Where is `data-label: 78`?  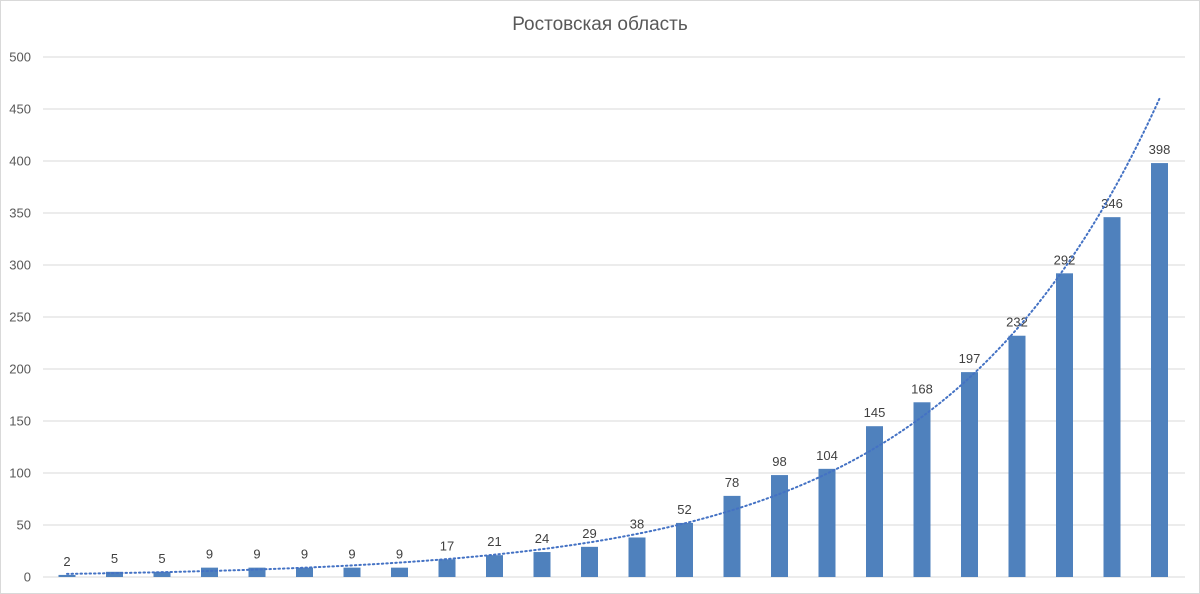 data-label: 78 is located at coordinates (732, 482).